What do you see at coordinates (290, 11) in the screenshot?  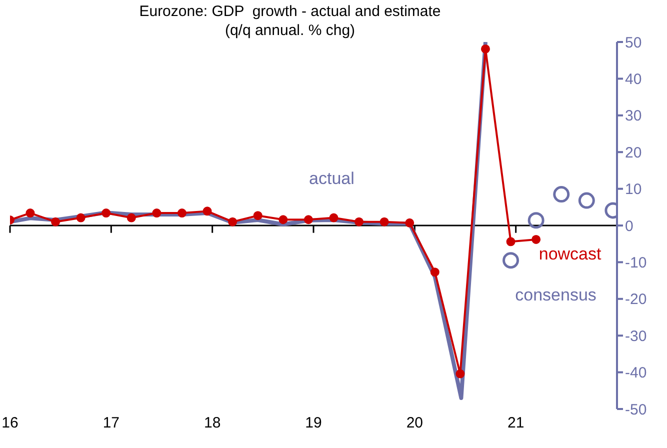 I see `chart-title: Eurozone: GDP growth - actual and estimate` at bounding box center [290, 11].